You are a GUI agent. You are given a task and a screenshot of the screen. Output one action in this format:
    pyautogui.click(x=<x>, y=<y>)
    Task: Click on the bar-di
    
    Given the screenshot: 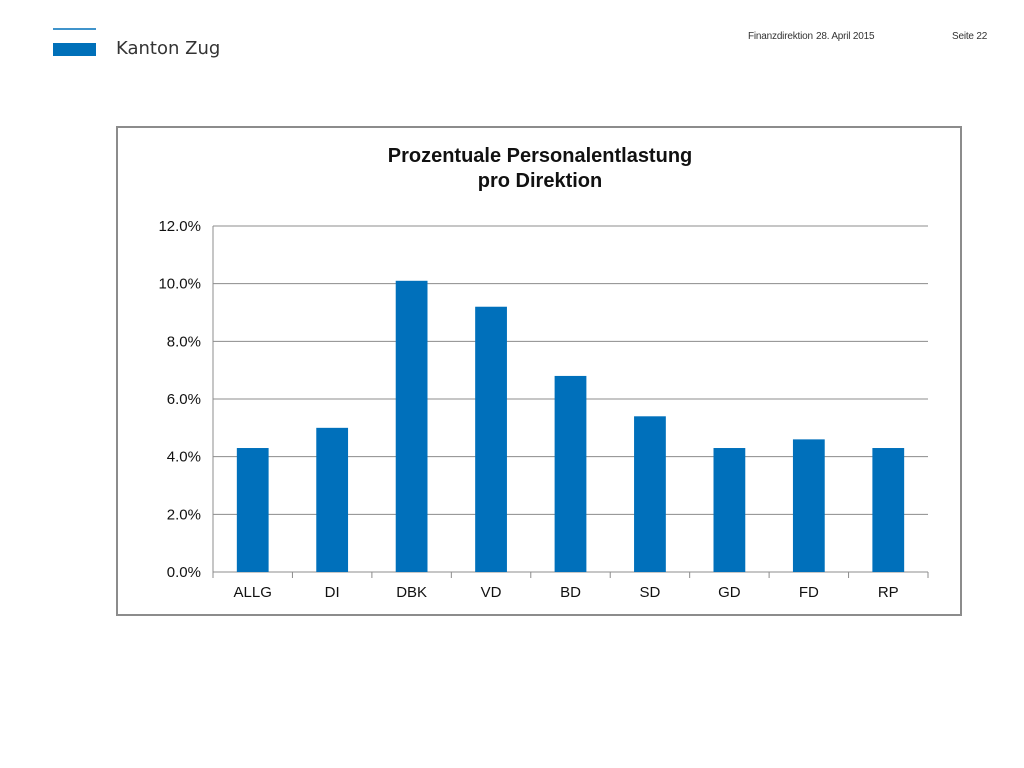 What is the action you would take?
    pyautogui.click(x=332, y=499)
    